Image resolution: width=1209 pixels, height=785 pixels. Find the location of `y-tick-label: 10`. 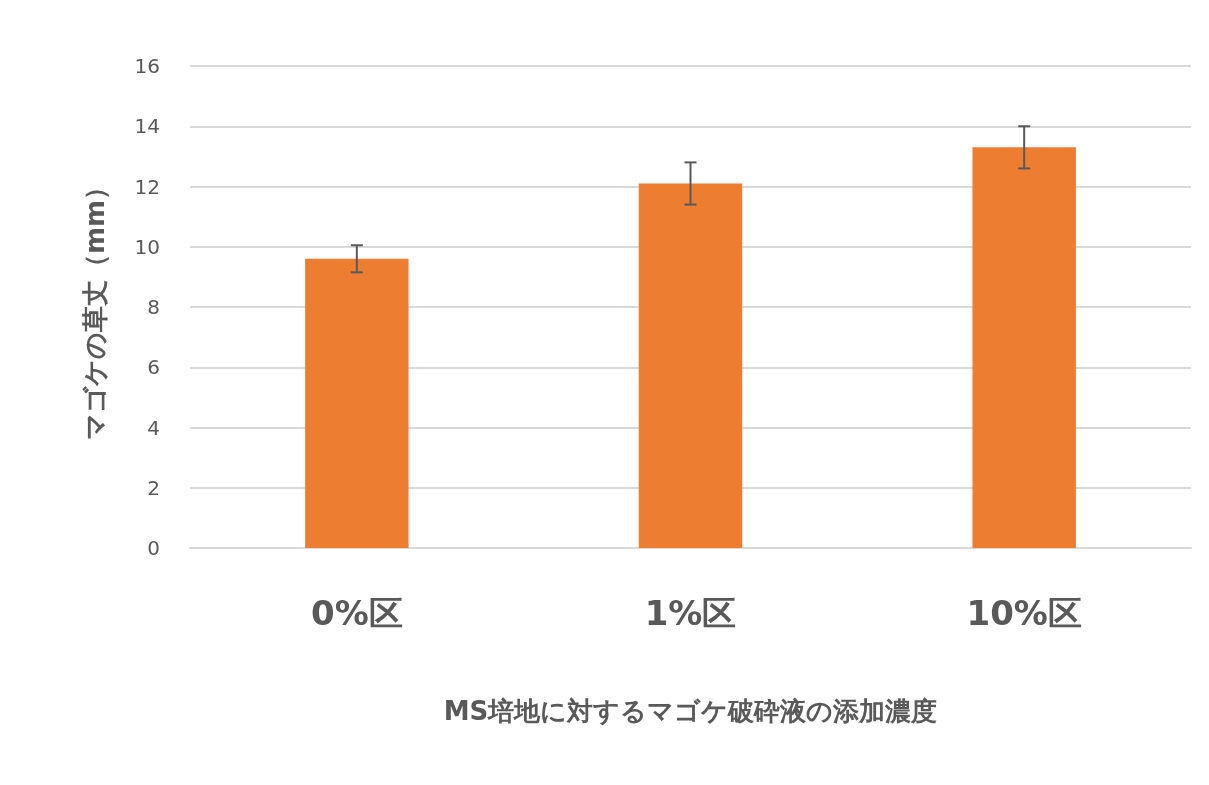

y-tick-label: 10 is located at coordinates (147, 246).